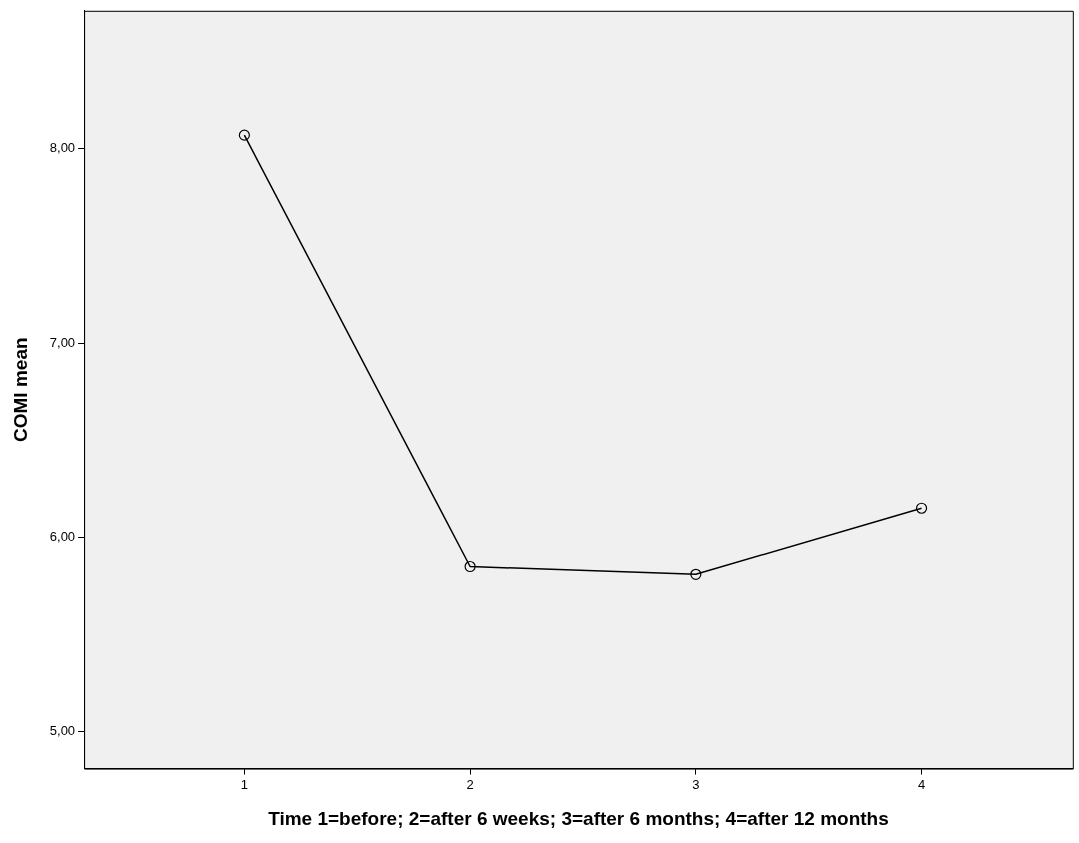 The width and height of the screenshot is (1079, 843). I want to click on y-tick-label: 8,00, so click(62, 148).